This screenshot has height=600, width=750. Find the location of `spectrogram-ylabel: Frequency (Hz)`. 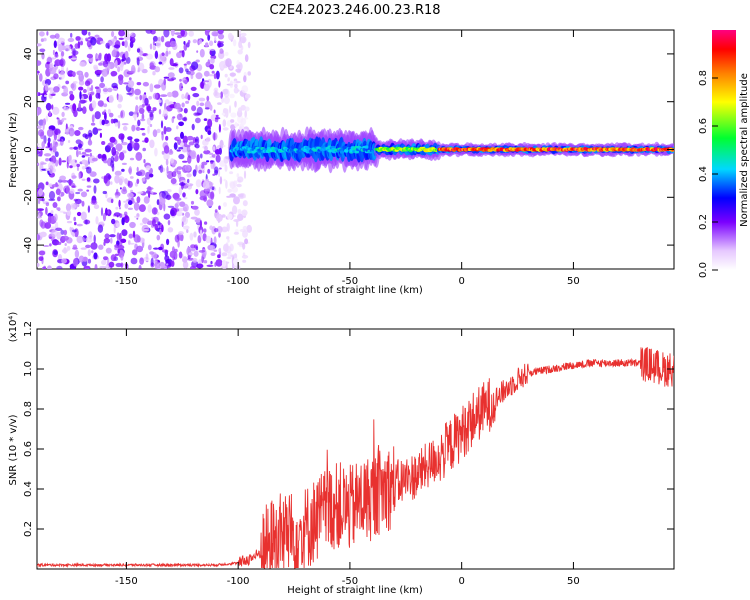

spectrogram-ylabel: Frequency (Hz) is located at coordinates (13, 150).